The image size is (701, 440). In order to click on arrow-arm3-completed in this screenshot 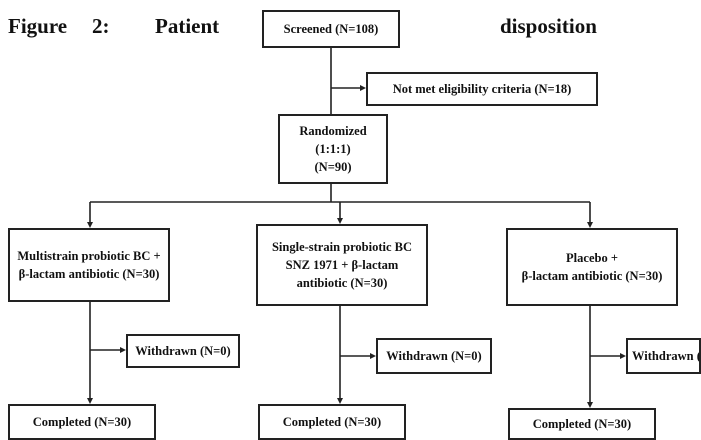, I will do `click(590, 405)`.